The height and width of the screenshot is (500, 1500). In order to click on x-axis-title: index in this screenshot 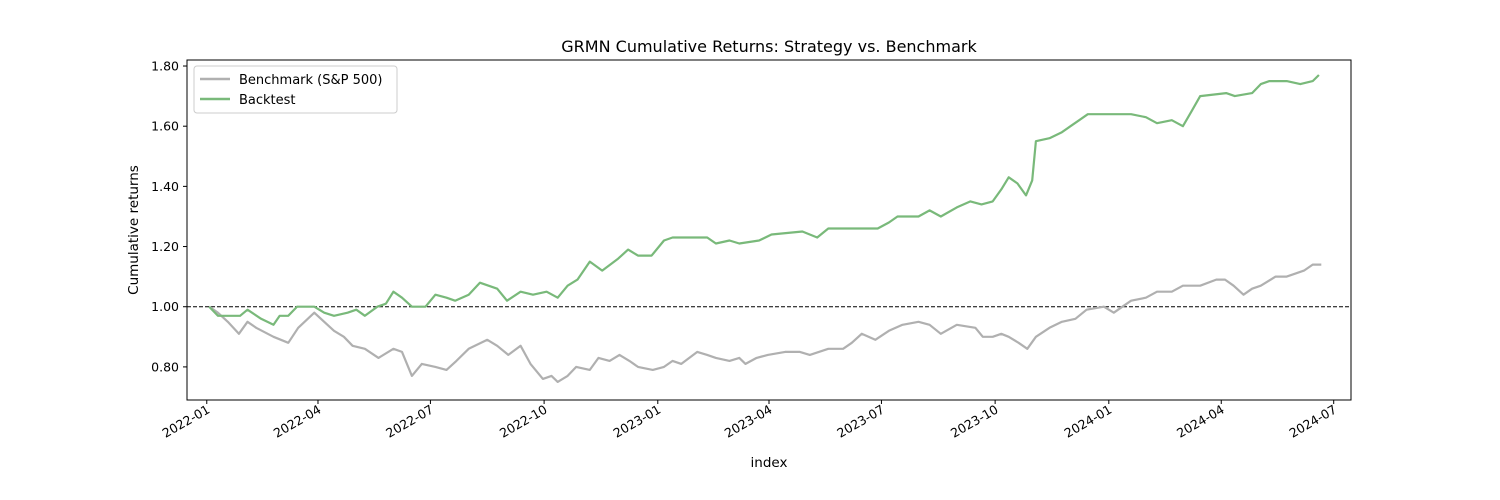, I will do `click(769, 463)`.